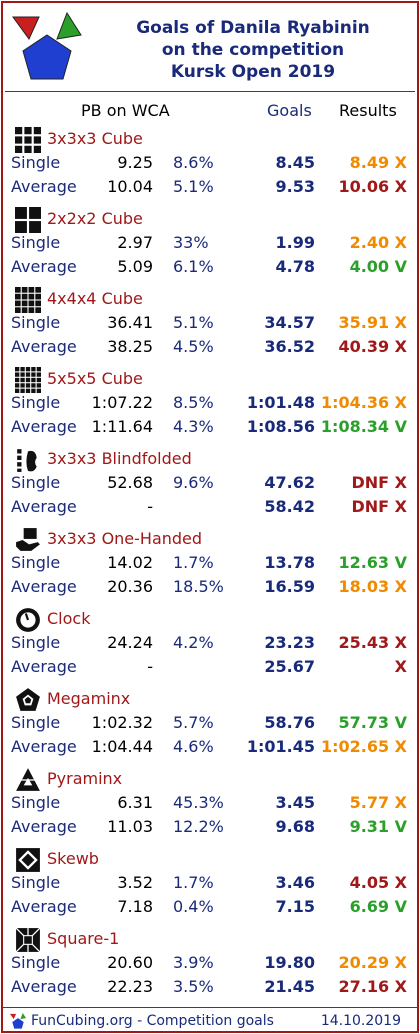 Image resolution: width=420 pixels, height=1034 pixels. What do you see at coordinates (89, 698) in the screenshot?
I see `event-name: Megaminx` at bounding box center [89, 698].